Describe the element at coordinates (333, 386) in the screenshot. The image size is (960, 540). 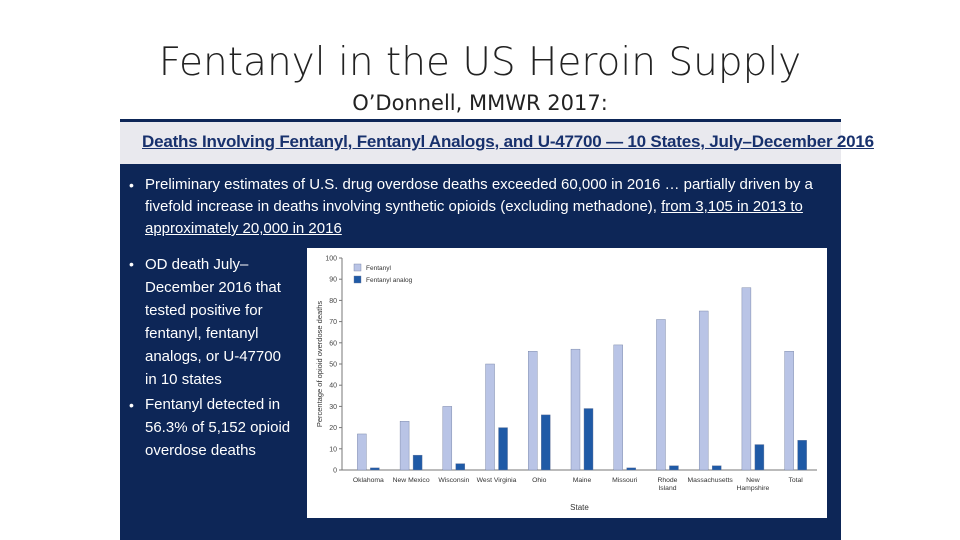
I see `y-tick-label: 40` at that location.